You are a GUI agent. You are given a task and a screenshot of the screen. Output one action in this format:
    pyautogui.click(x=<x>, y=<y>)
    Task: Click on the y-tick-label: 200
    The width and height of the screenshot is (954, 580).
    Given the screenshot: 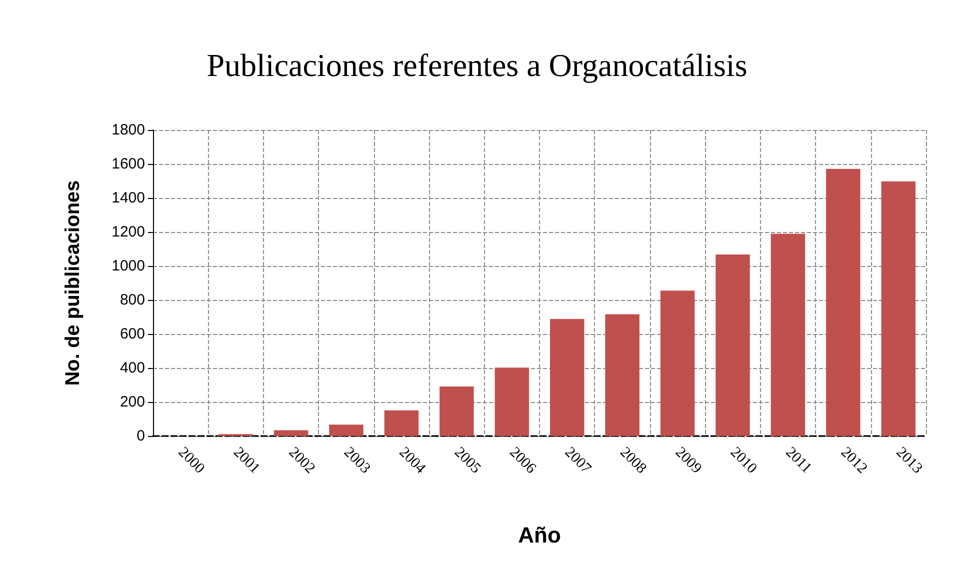 What is the action you would take?
    pyautogui.click(x=132, y=402)
    